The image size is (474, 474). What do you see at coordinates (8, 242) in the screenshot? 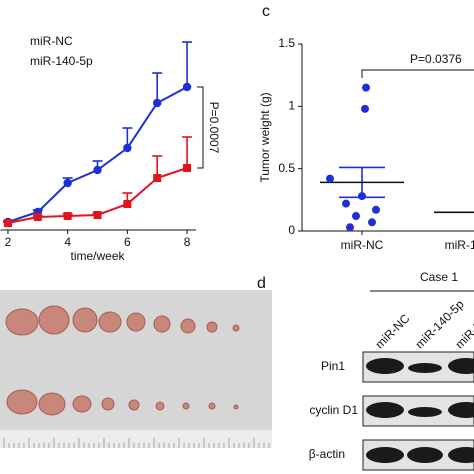
I see `x-tick-label: 2` at bounding box center [8, 242].